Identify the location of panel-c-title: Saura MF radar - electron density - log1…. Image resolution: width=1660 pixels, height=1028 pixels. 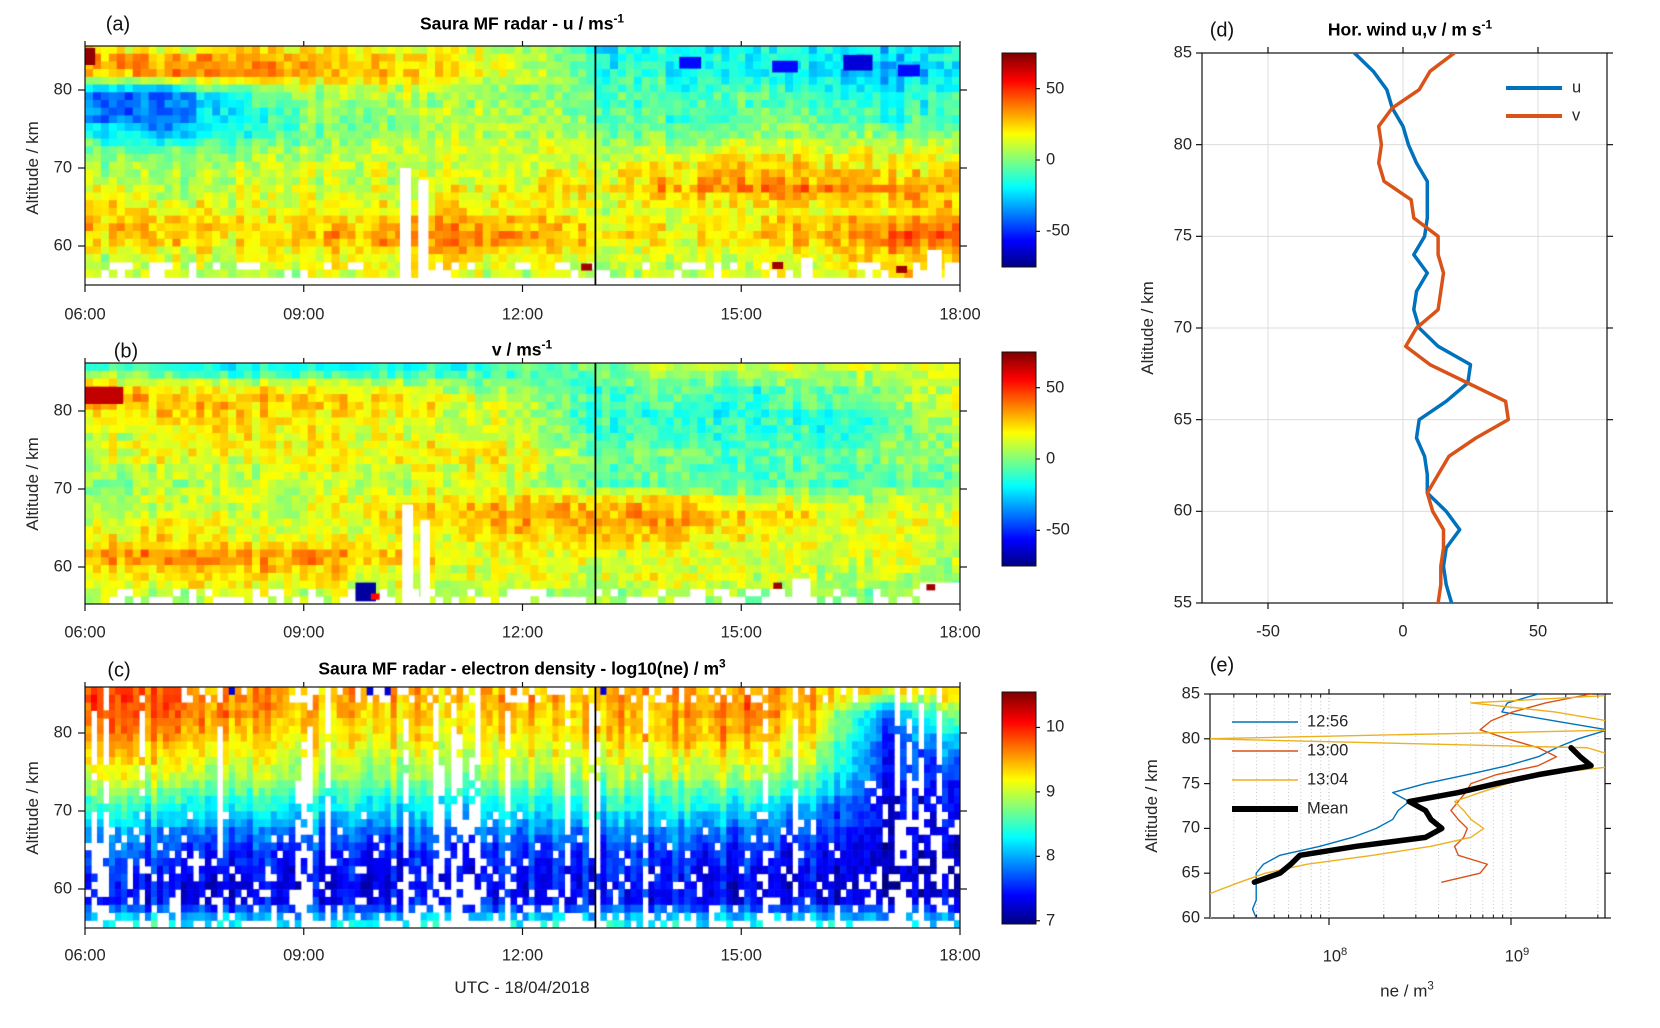
(522, 667).